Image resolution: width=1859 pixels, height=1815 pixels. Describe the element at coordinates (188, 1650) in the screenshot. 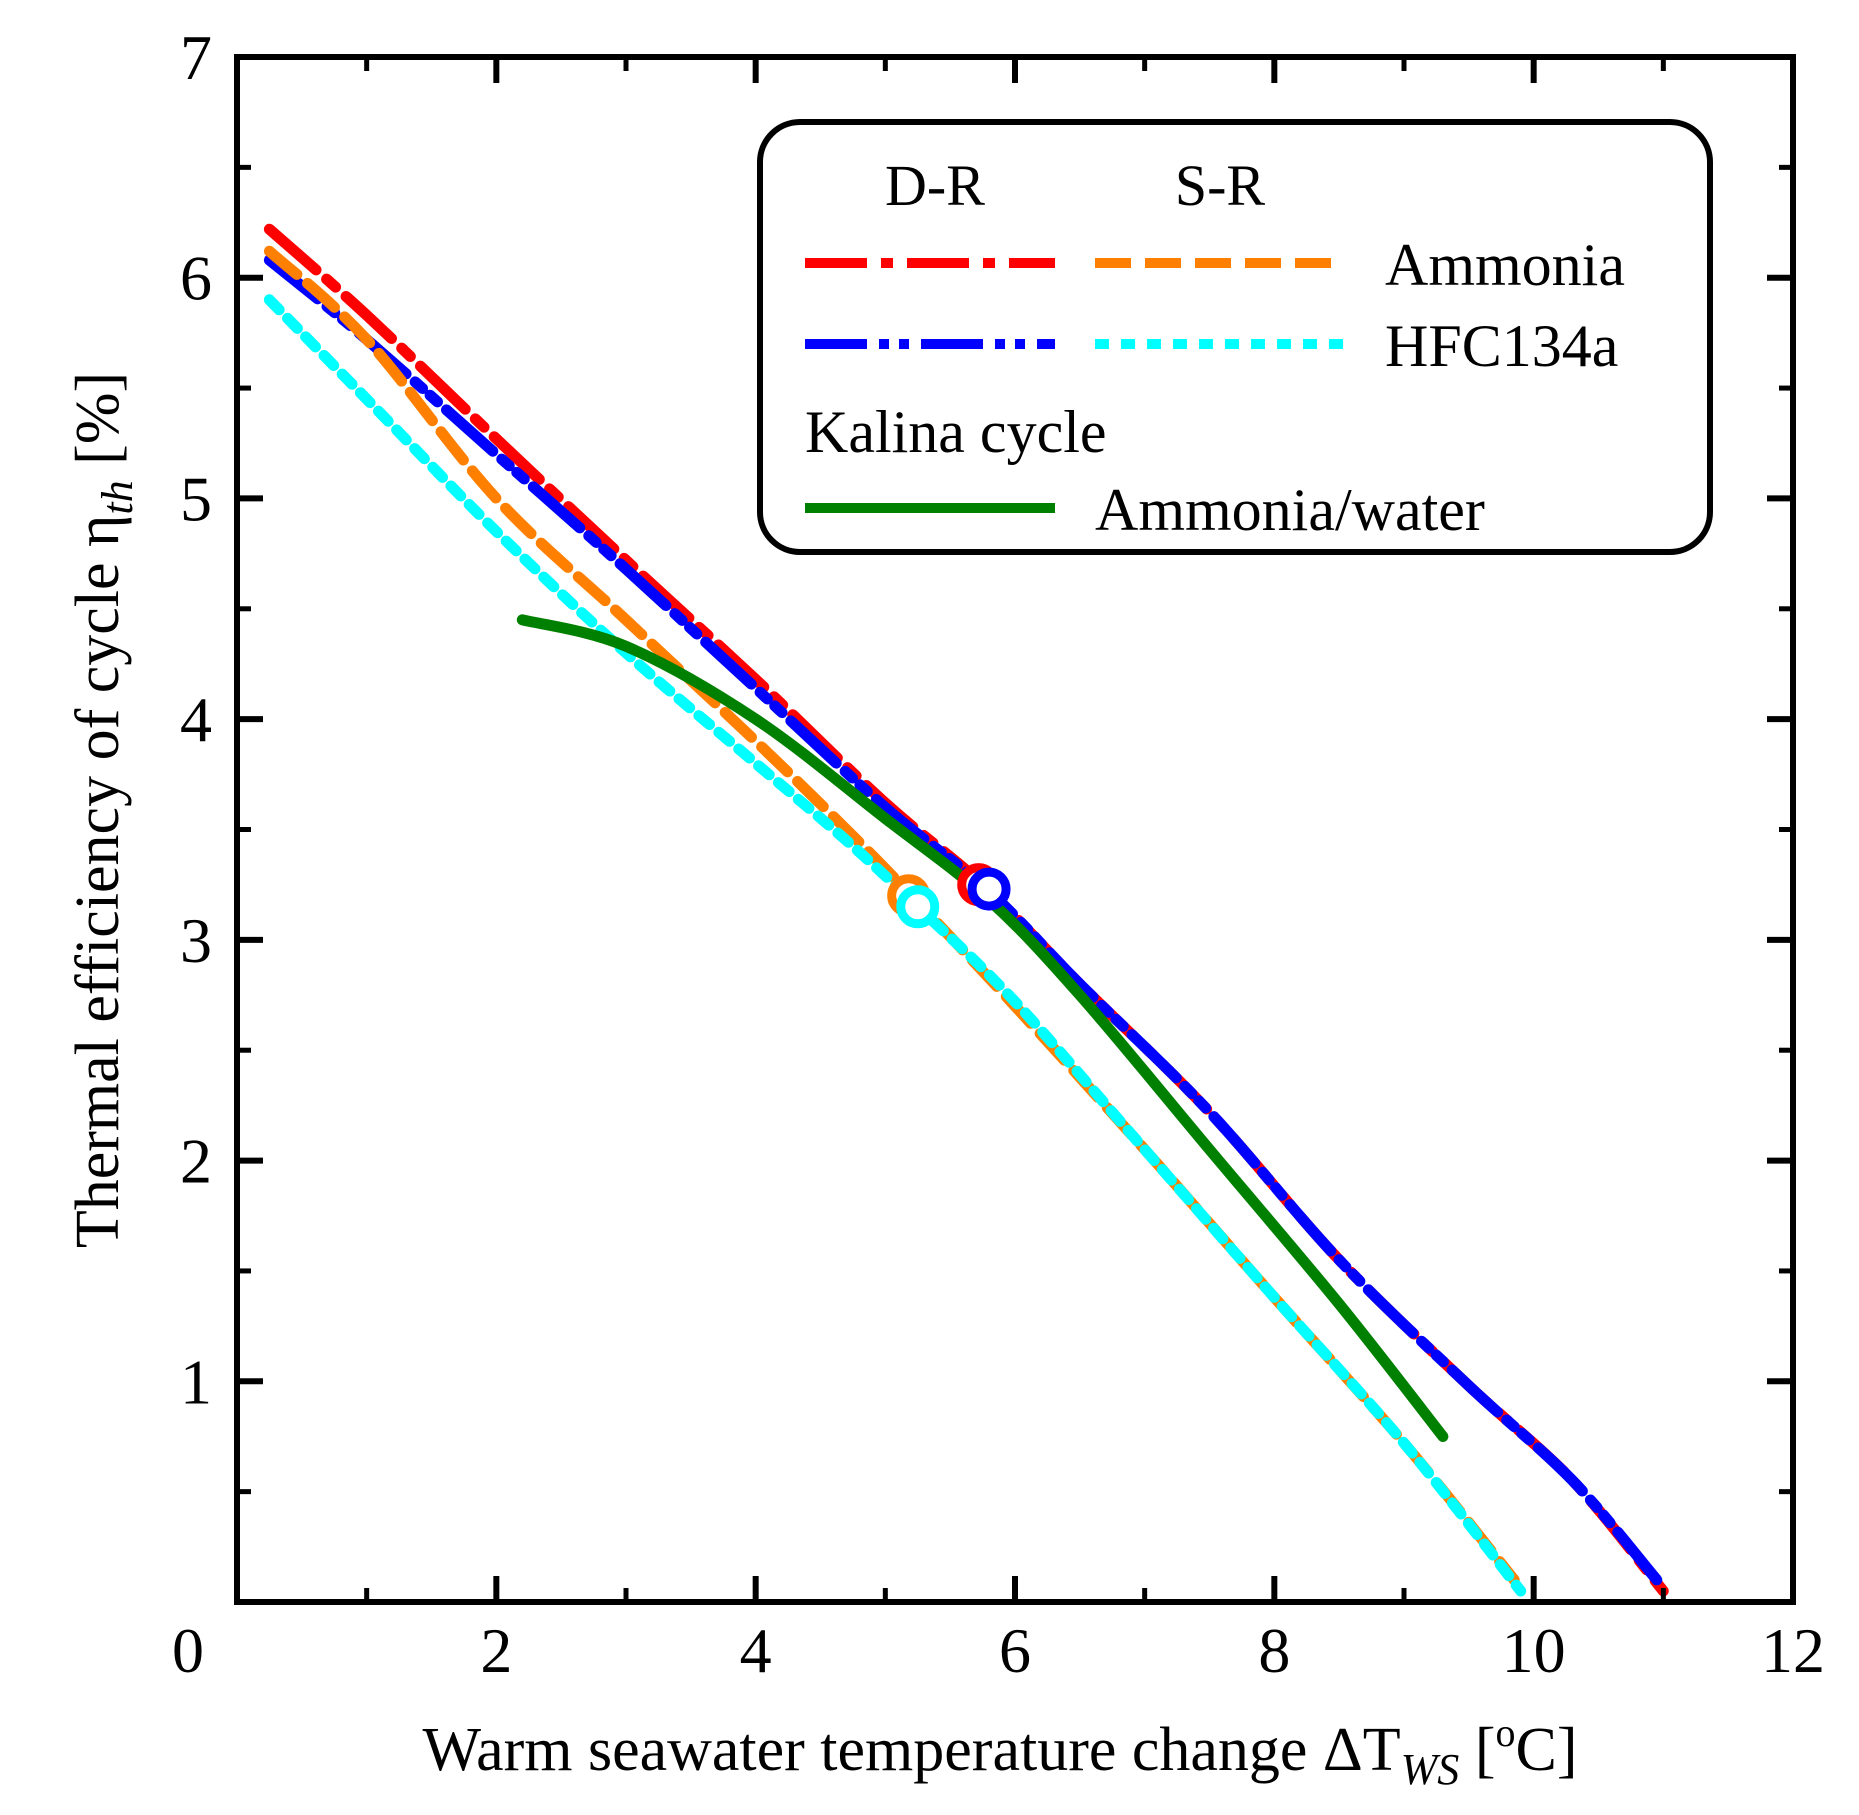

I see `origin-label: 0` at that location.